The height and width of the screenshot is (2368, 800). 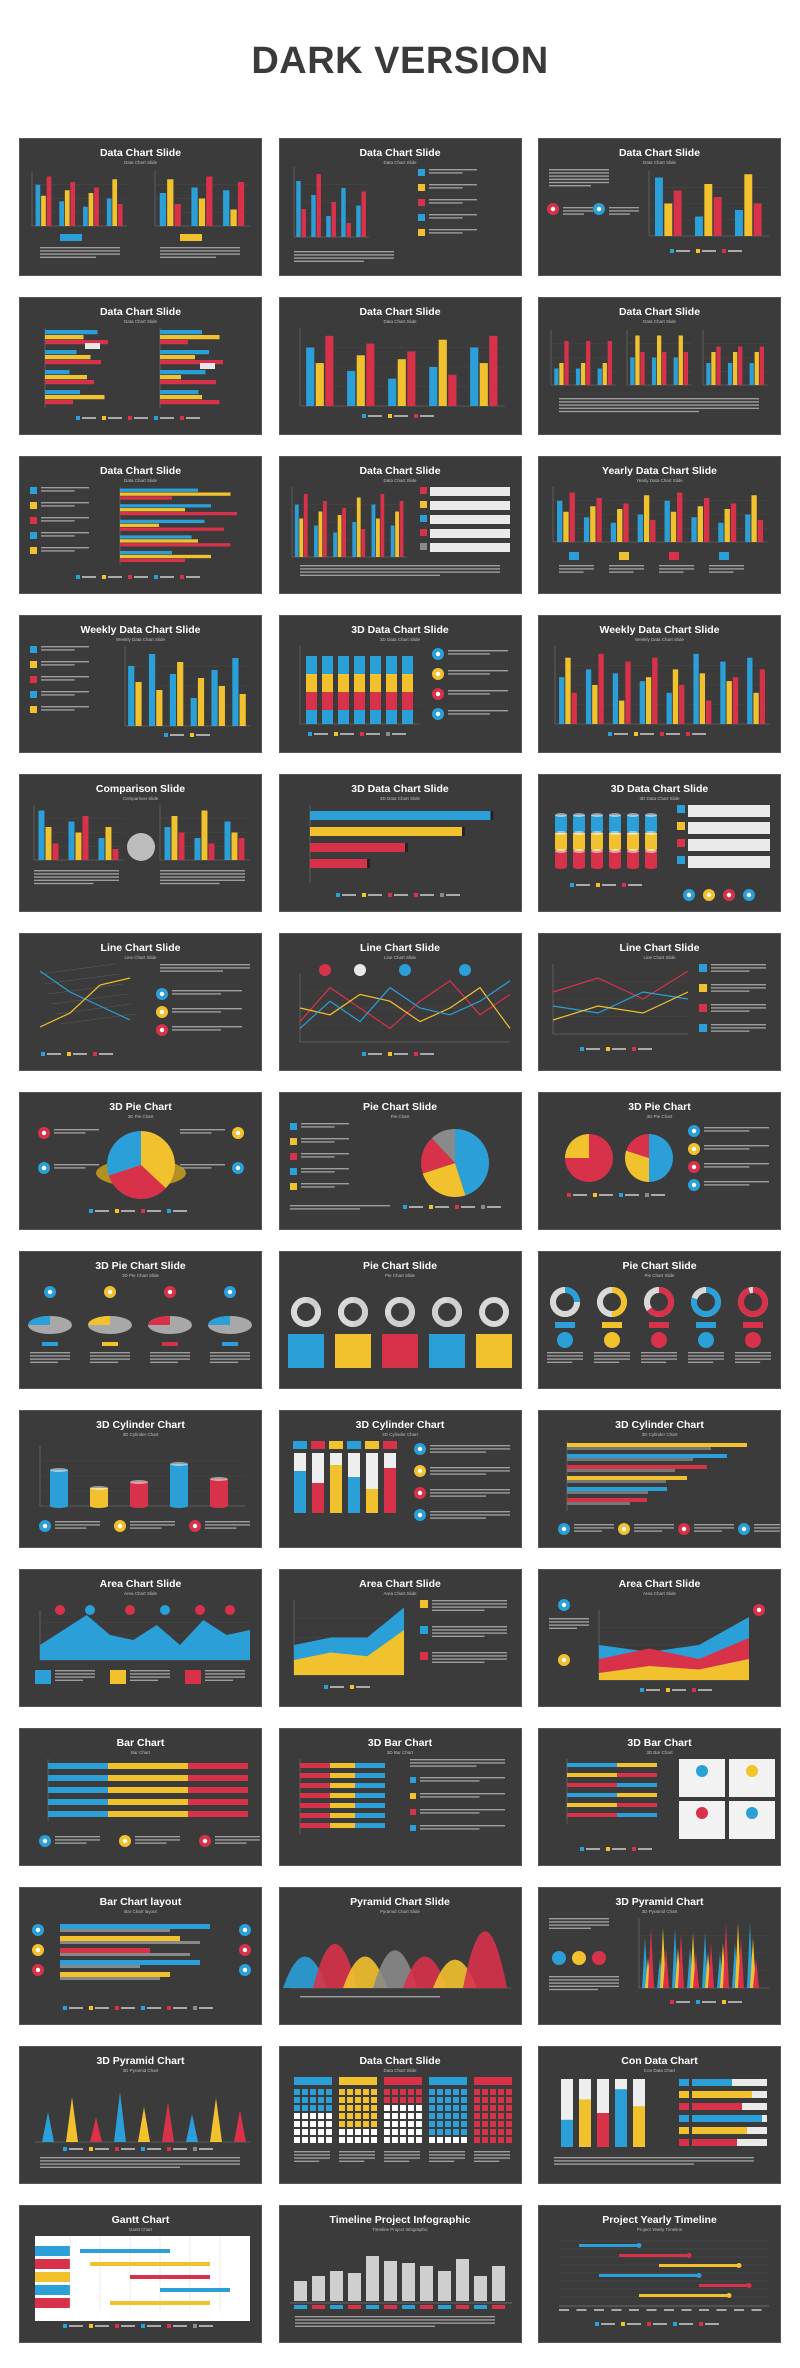 What do you see at coordinates (659, 1743) in the screenshot?
I see `slide-title: 3D Bar Chart` at bounding box center [659, 1743].